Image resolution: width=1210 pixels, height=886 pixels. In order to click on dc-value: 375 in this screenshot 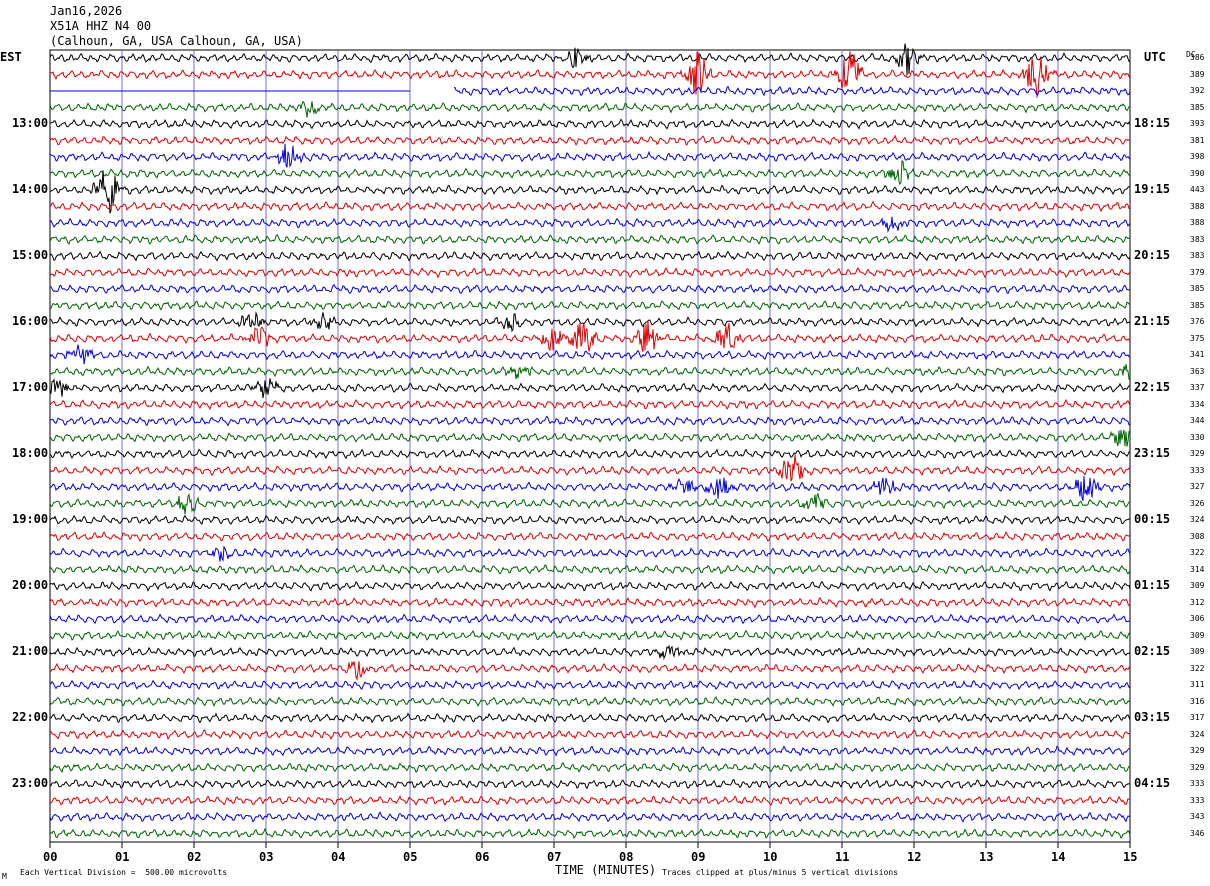, I will do `click(1197, 338)`.